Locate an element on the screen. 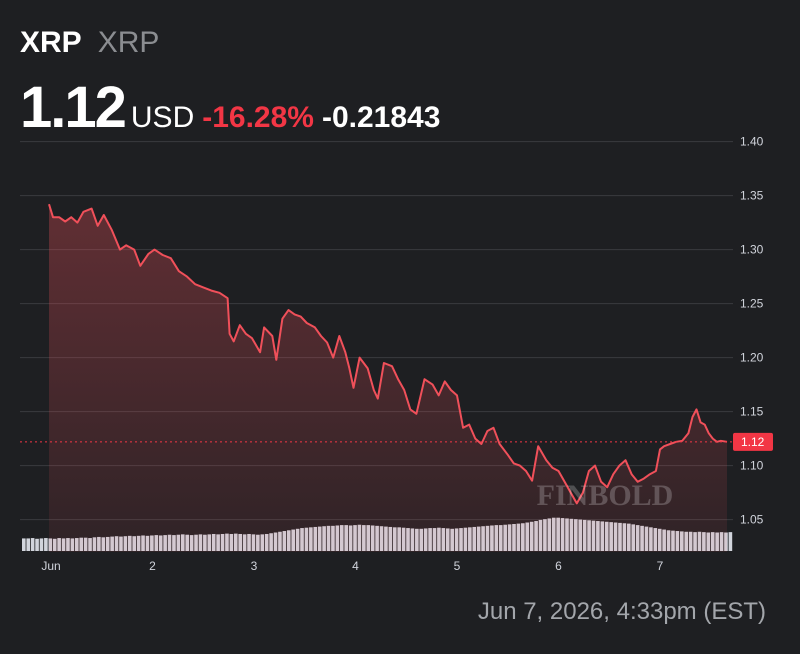 The width and height of the screenshot is (800, 654). last-price-tag is located at coordinates (753, 441).